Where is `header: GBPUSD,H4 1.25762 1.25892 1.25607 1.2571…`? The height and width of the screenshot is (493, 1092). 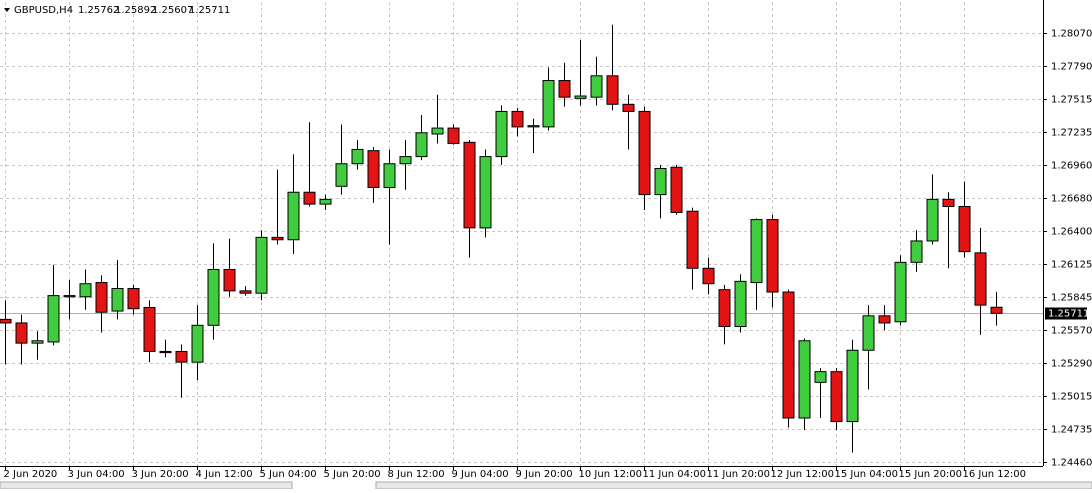 header: GBPUSD,H4 1.25762 1.25892 1.25607 1.2571… is located at coordinates (122, 10).